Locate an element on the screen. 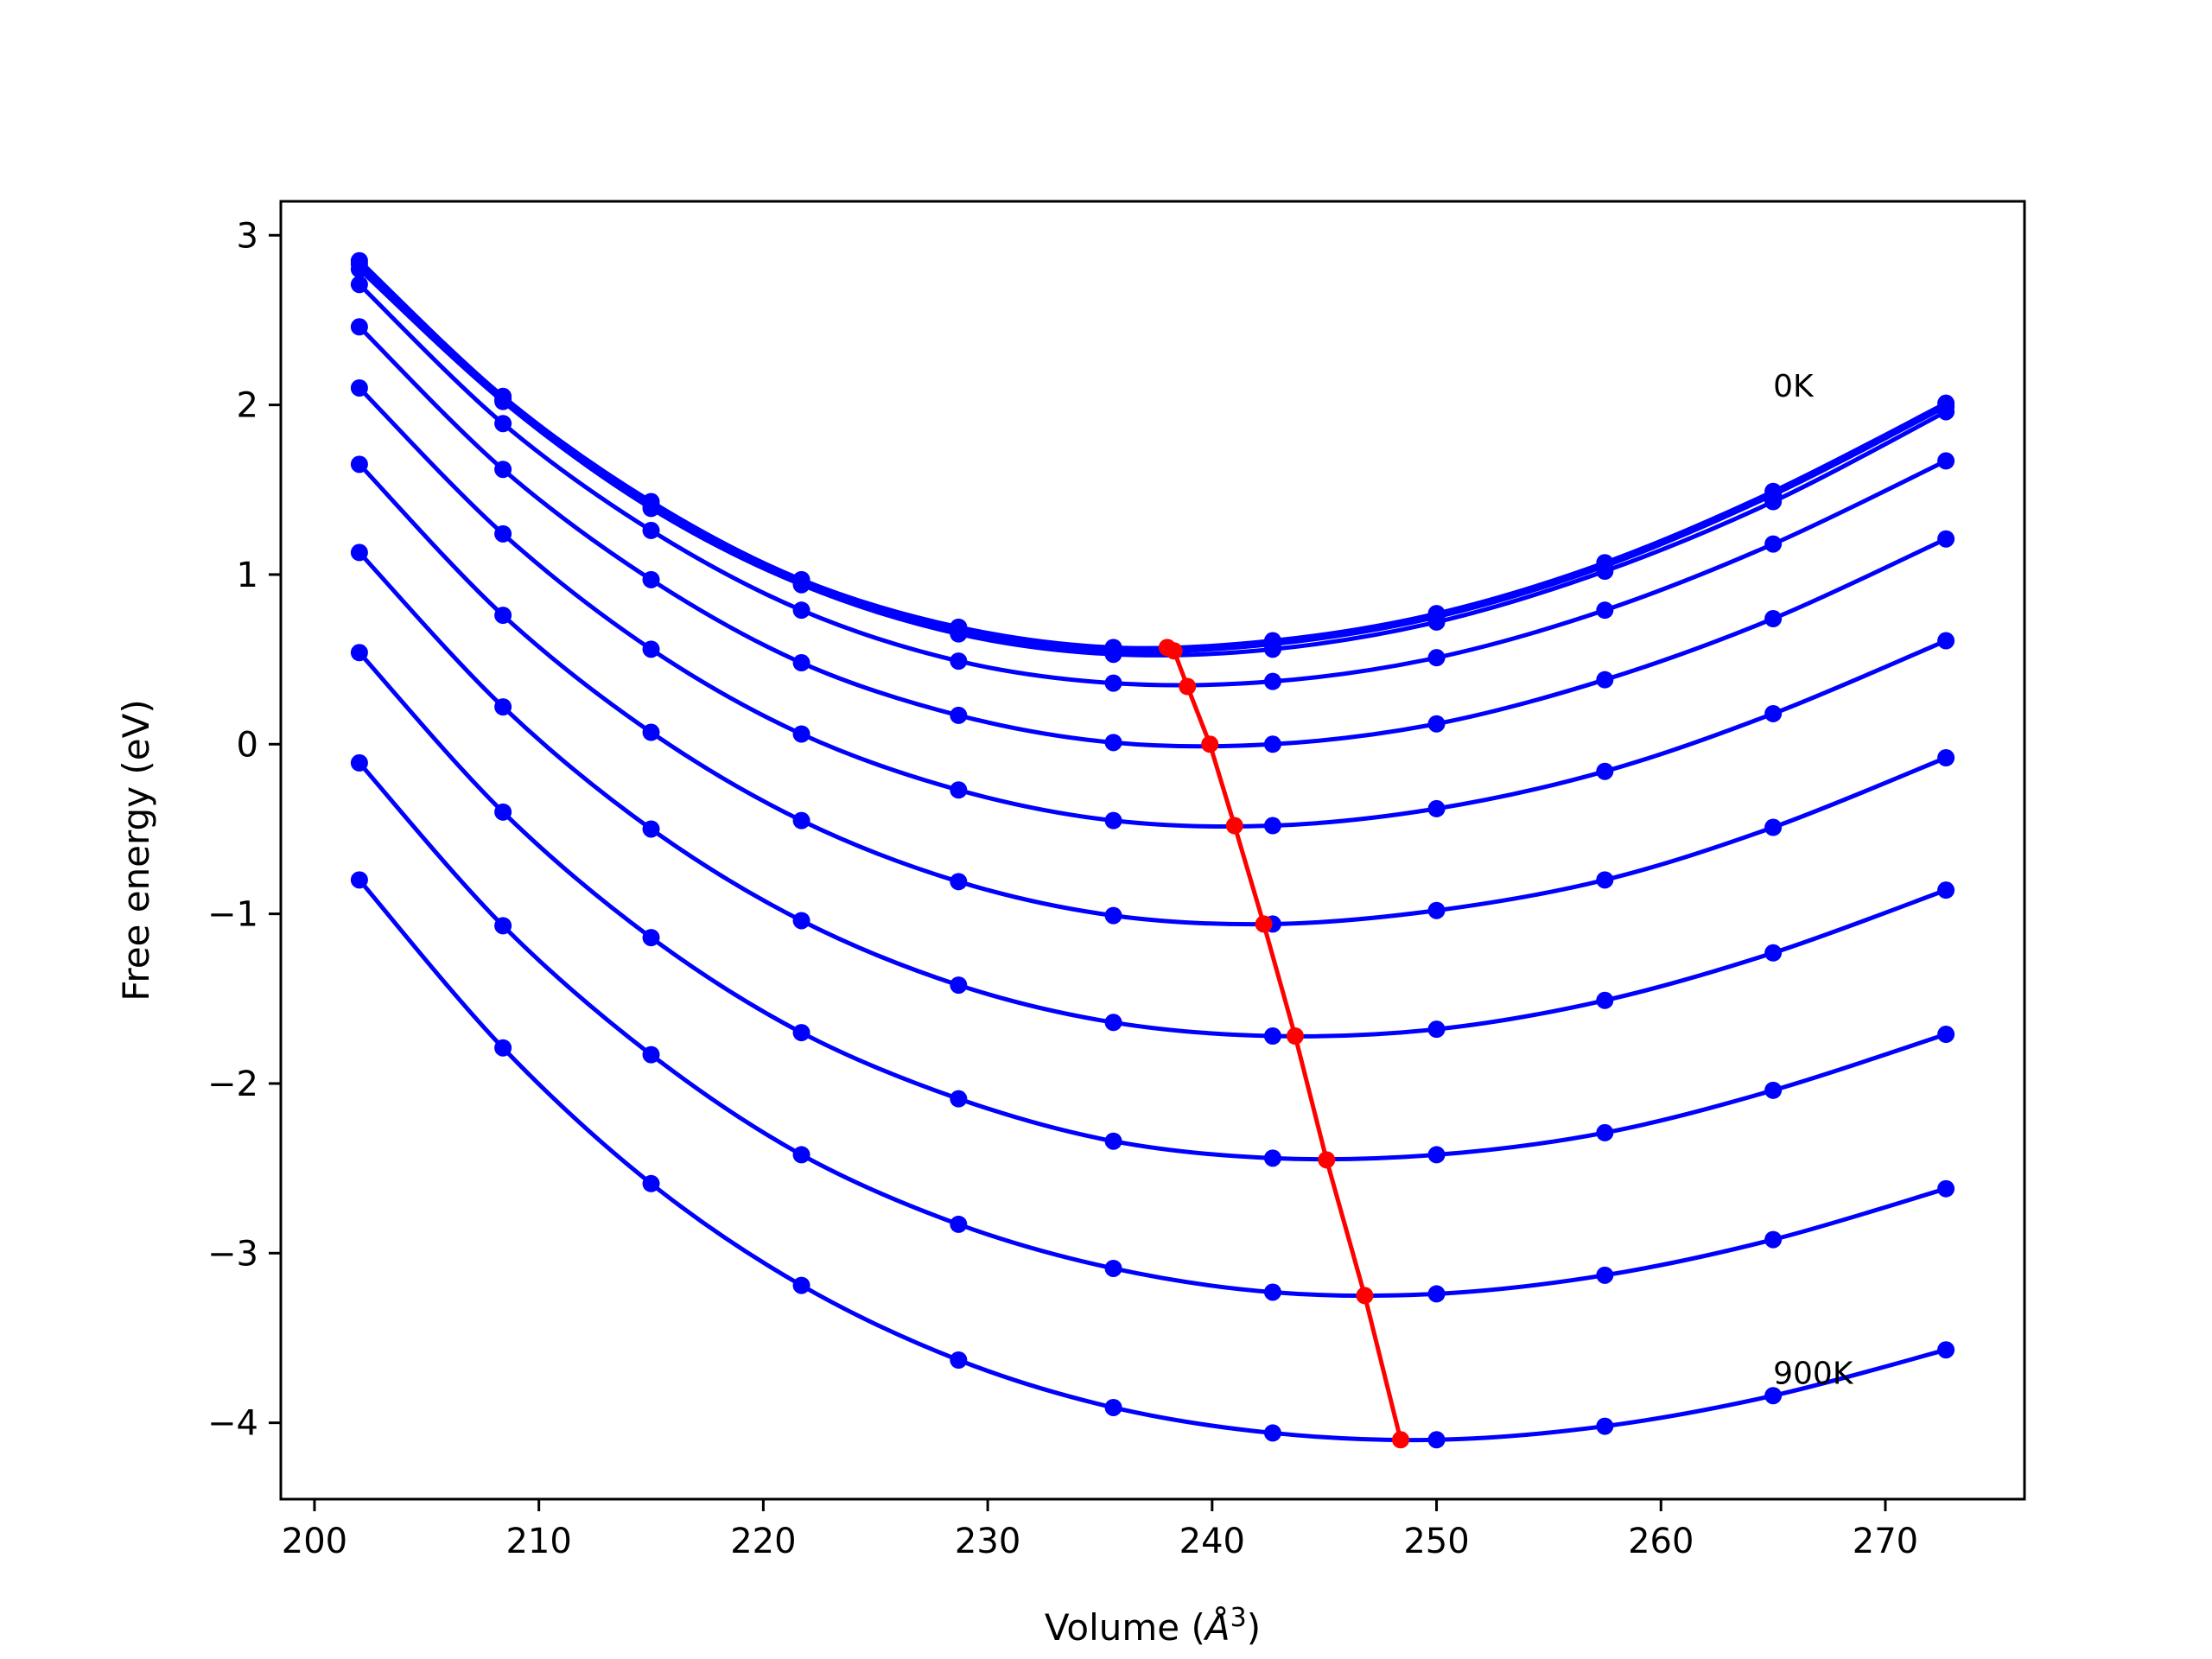 This screenshot has height=1659, width=2212. x-tick-label: 270 is located at coordinates (1885, 1541).